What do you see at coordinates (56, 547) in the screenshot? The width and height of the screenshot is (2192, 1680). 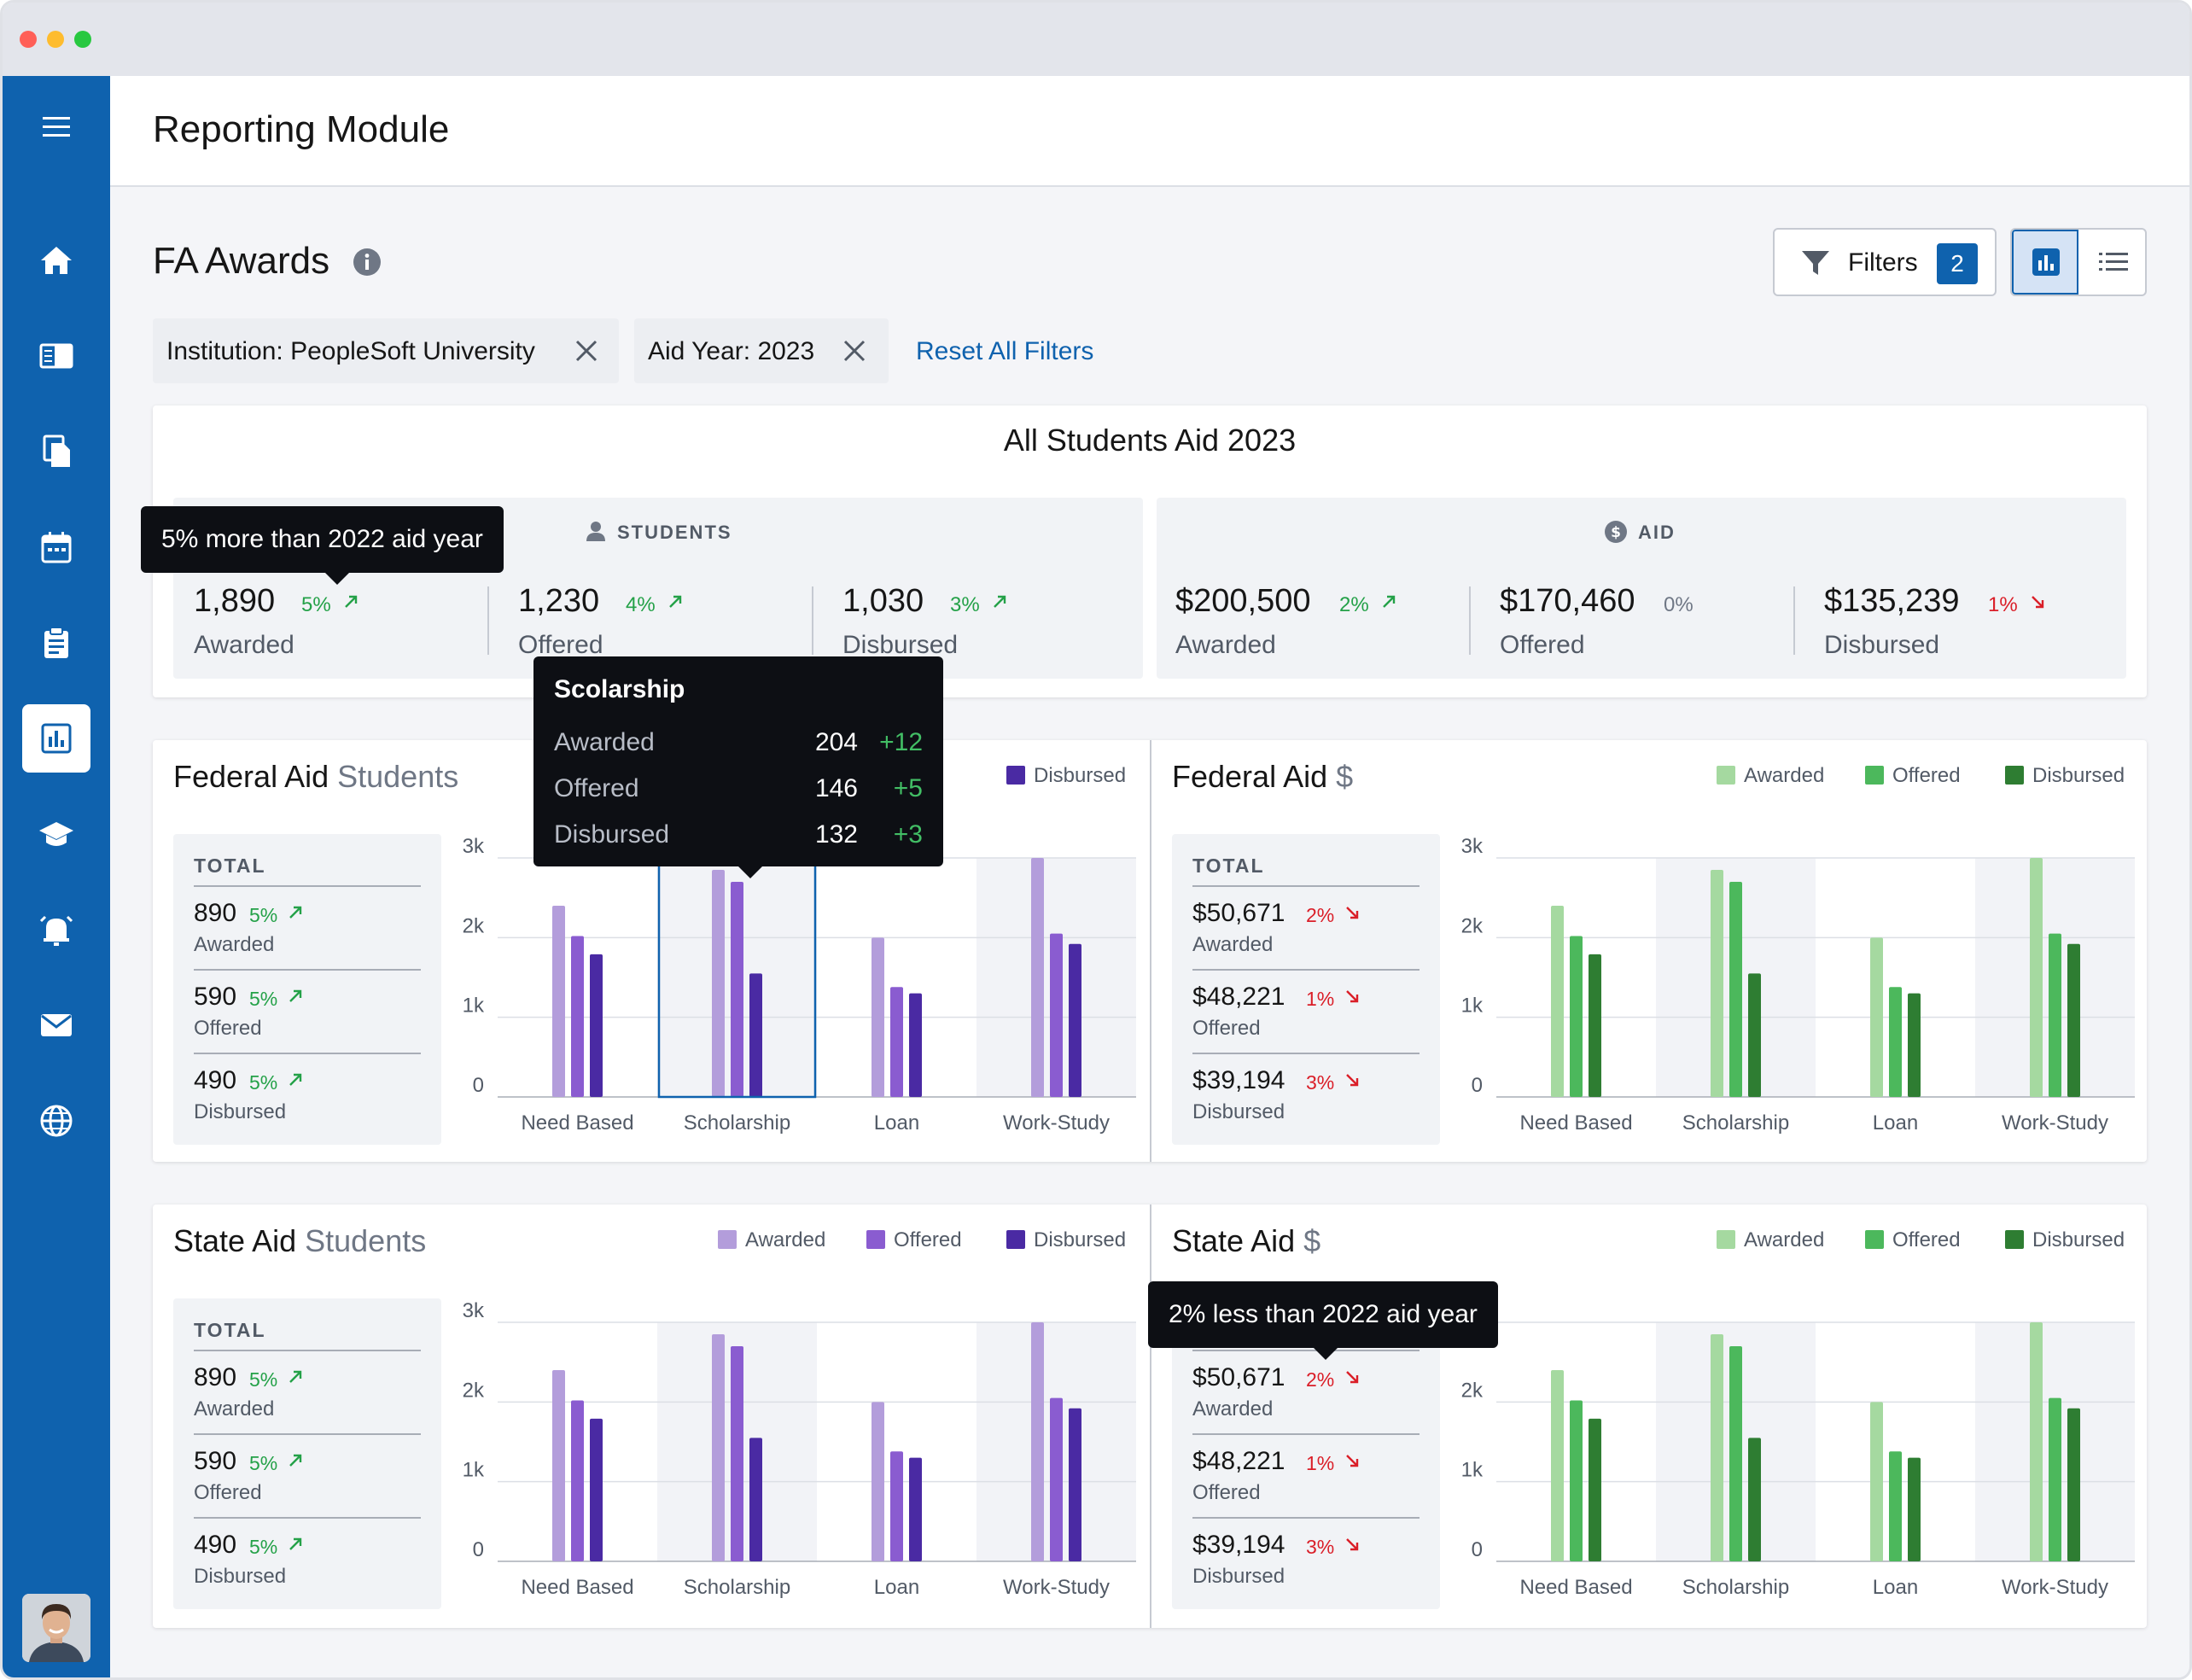 I see `calendar-icon` at bounding box center [56, 547].